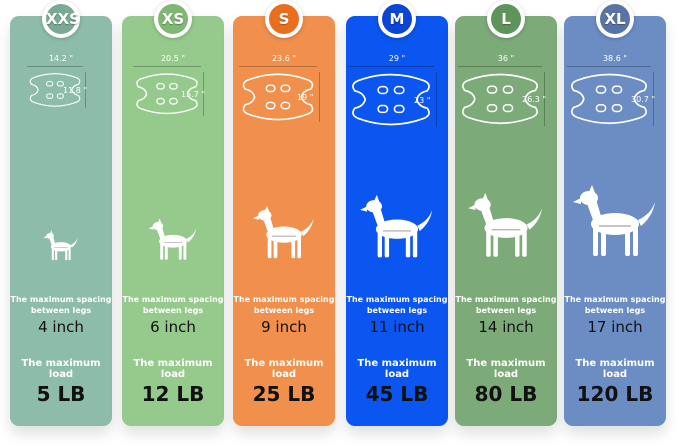 The height and width of the screenshot is (448, 679). What do you see at coordinates (506, 327) in the screenshot?
I see `spacing-value: 14 inch` at bounding box center [506, 327].